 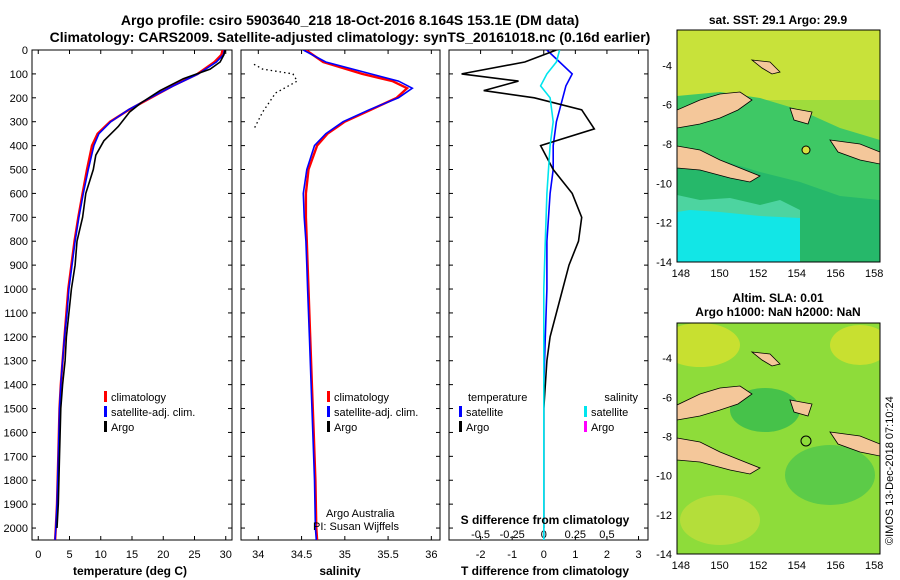 I want to click on salinity-series-satellite-adj-clim-, so click(x=358, y=295).